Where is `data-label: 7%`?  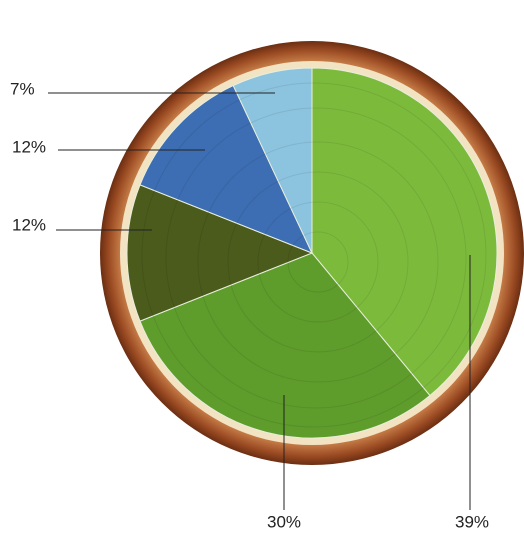
data-label: 7% is located at coordinates (22, 88).